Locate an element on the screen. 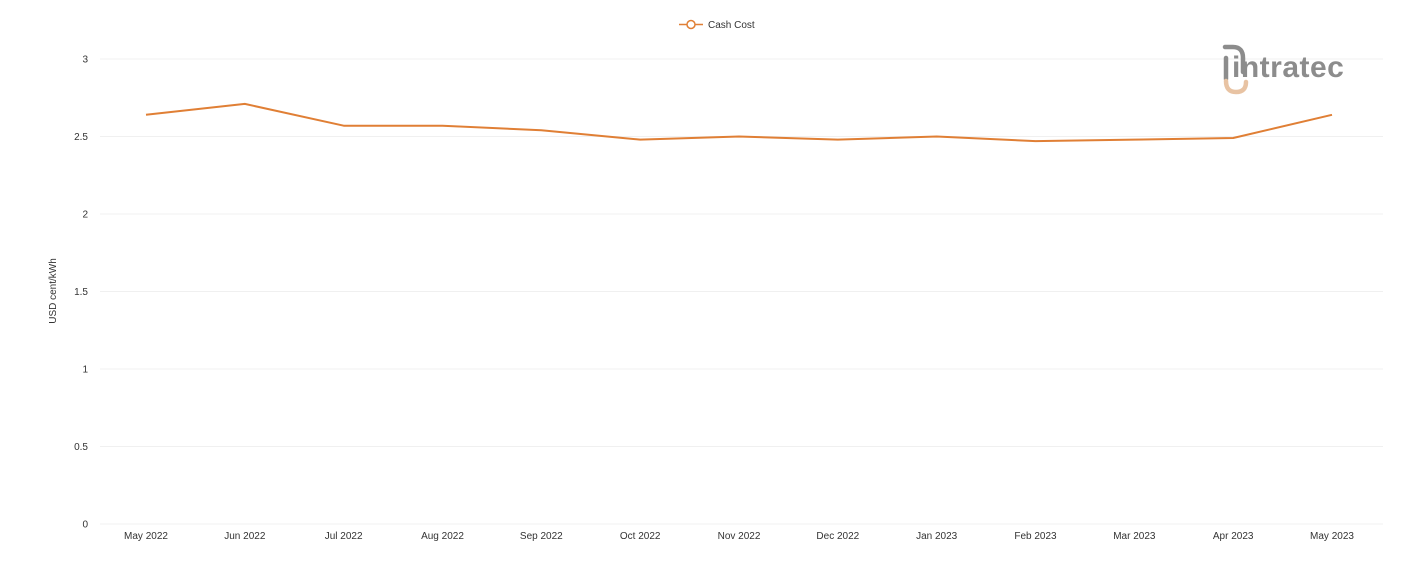 Image resolution: width=1401 pixels, height=566 pixels. intratec-logo: intratec is located at coordinates (1283, 69).